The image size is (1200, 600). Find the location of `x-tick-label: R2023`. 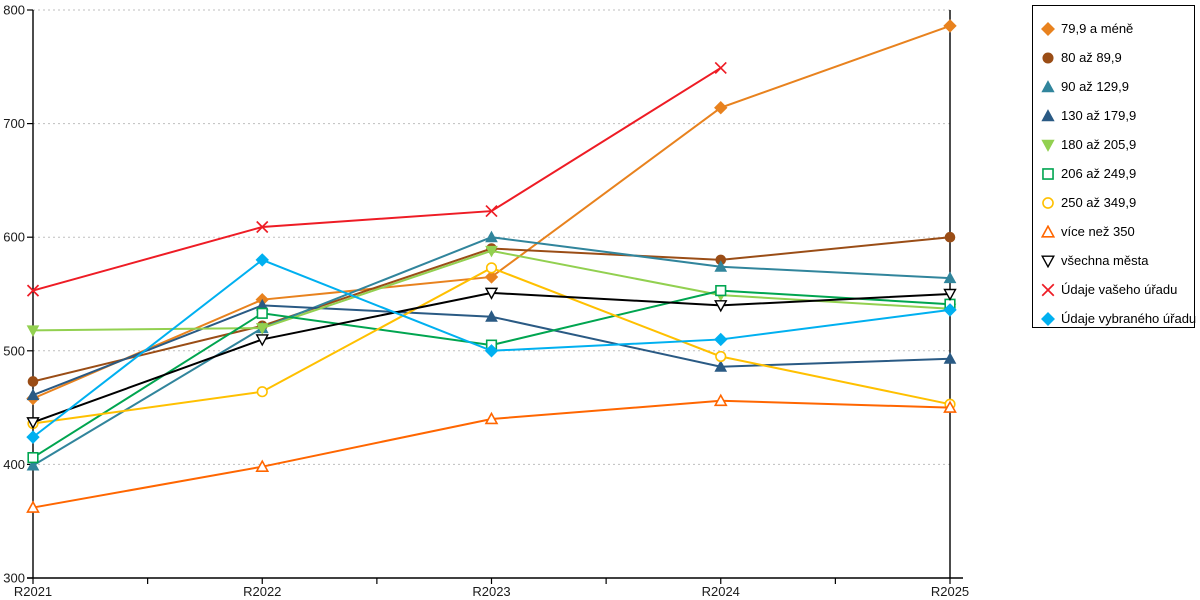

x-tick-label: R2023 is located at coordinates (491, 591).